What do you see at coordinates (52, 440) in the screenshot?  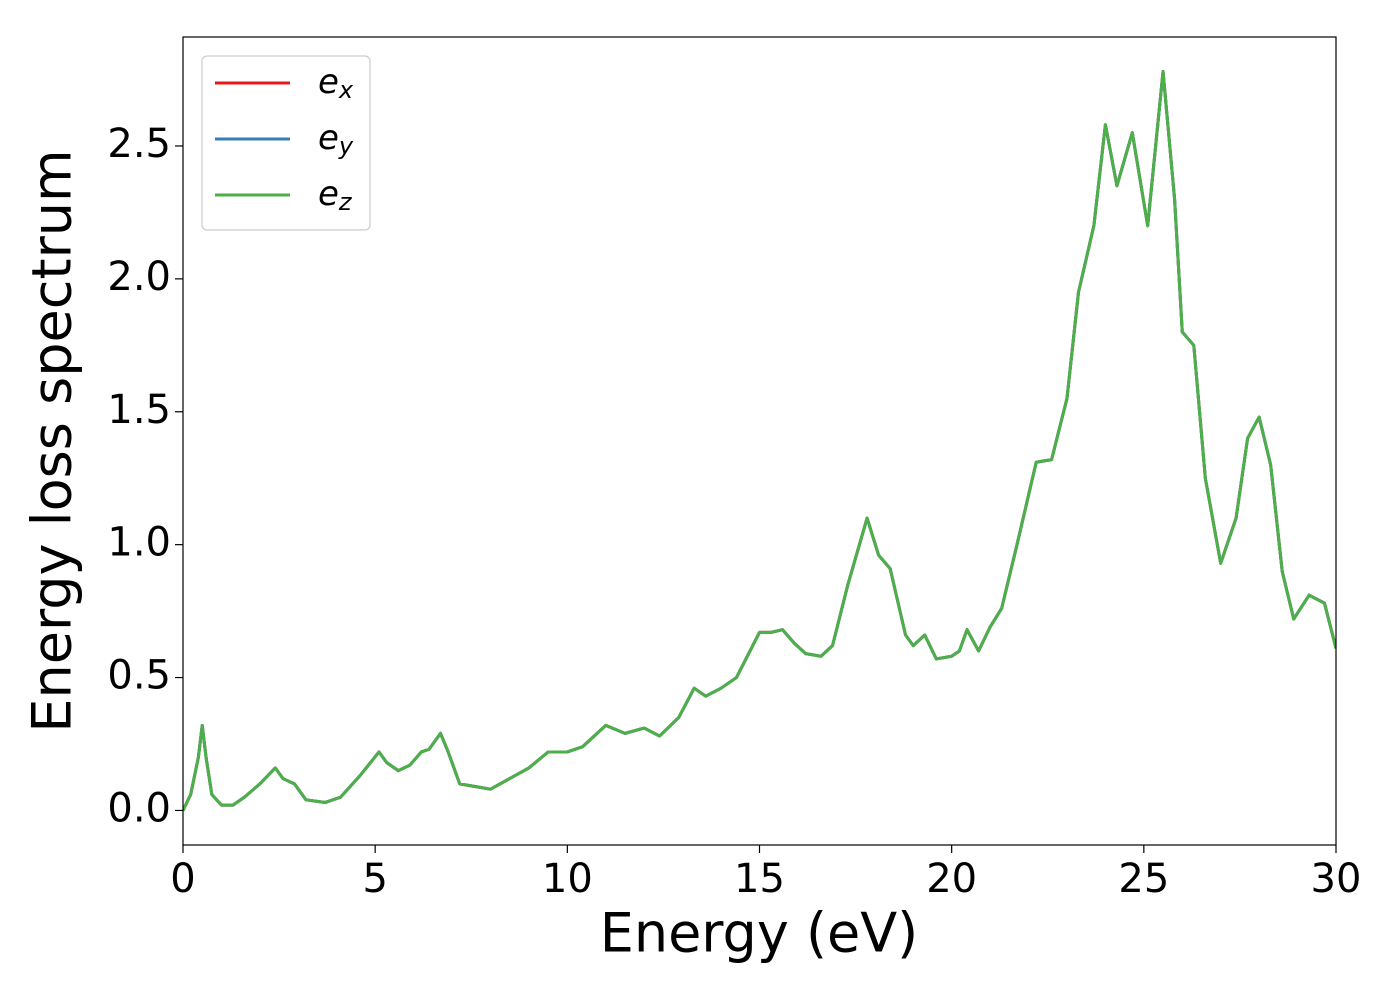 I see `y-axis-label: Energy loss spectrum` at bounding box center [52, 440].